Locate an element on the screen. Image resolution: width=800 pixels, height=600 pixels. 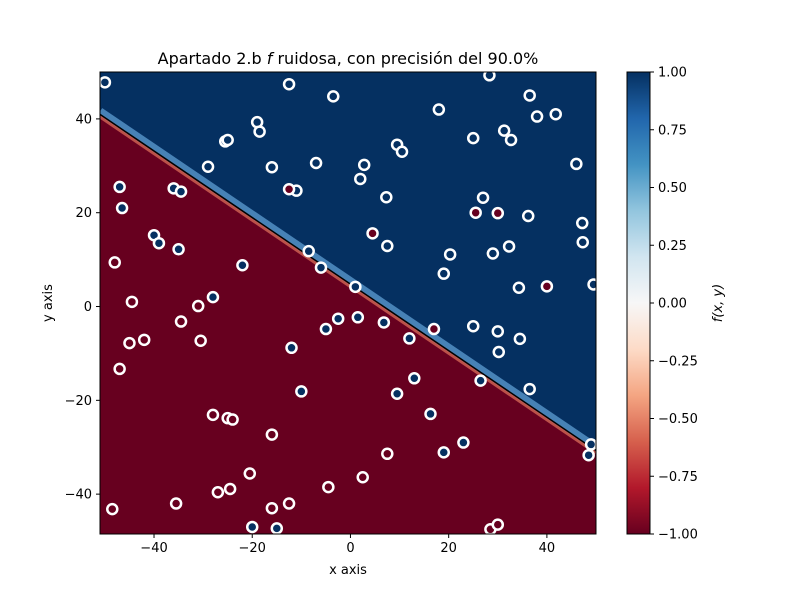
chart-title-prefix: Apartado 2.b is located at coordinates (212, 58).